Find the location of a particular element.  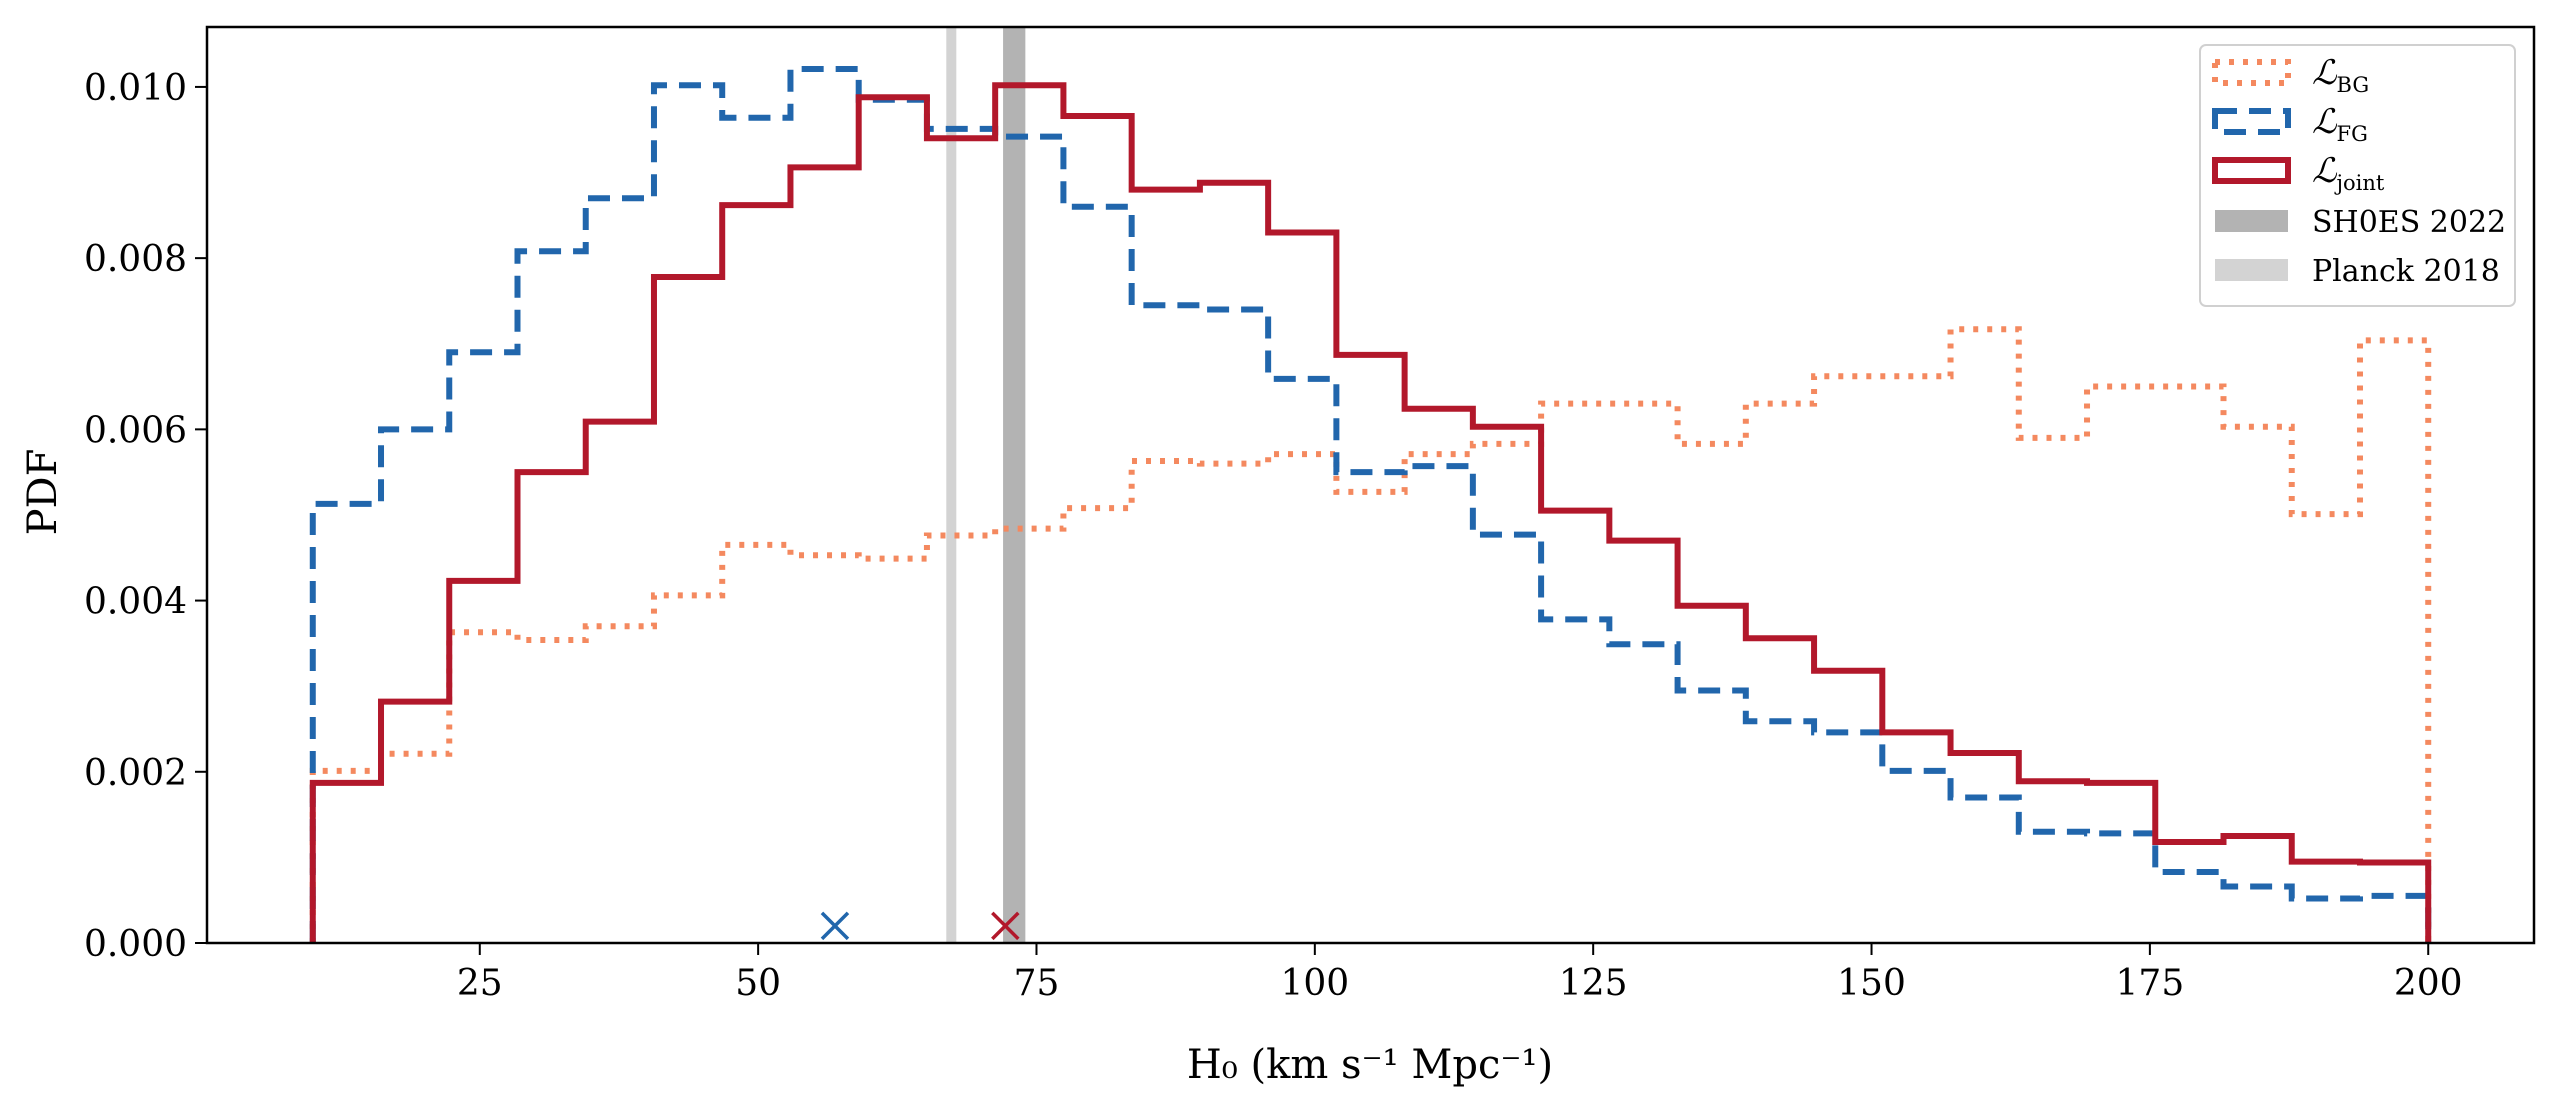

band-planck-2018 is located at coordinates (951, 485).